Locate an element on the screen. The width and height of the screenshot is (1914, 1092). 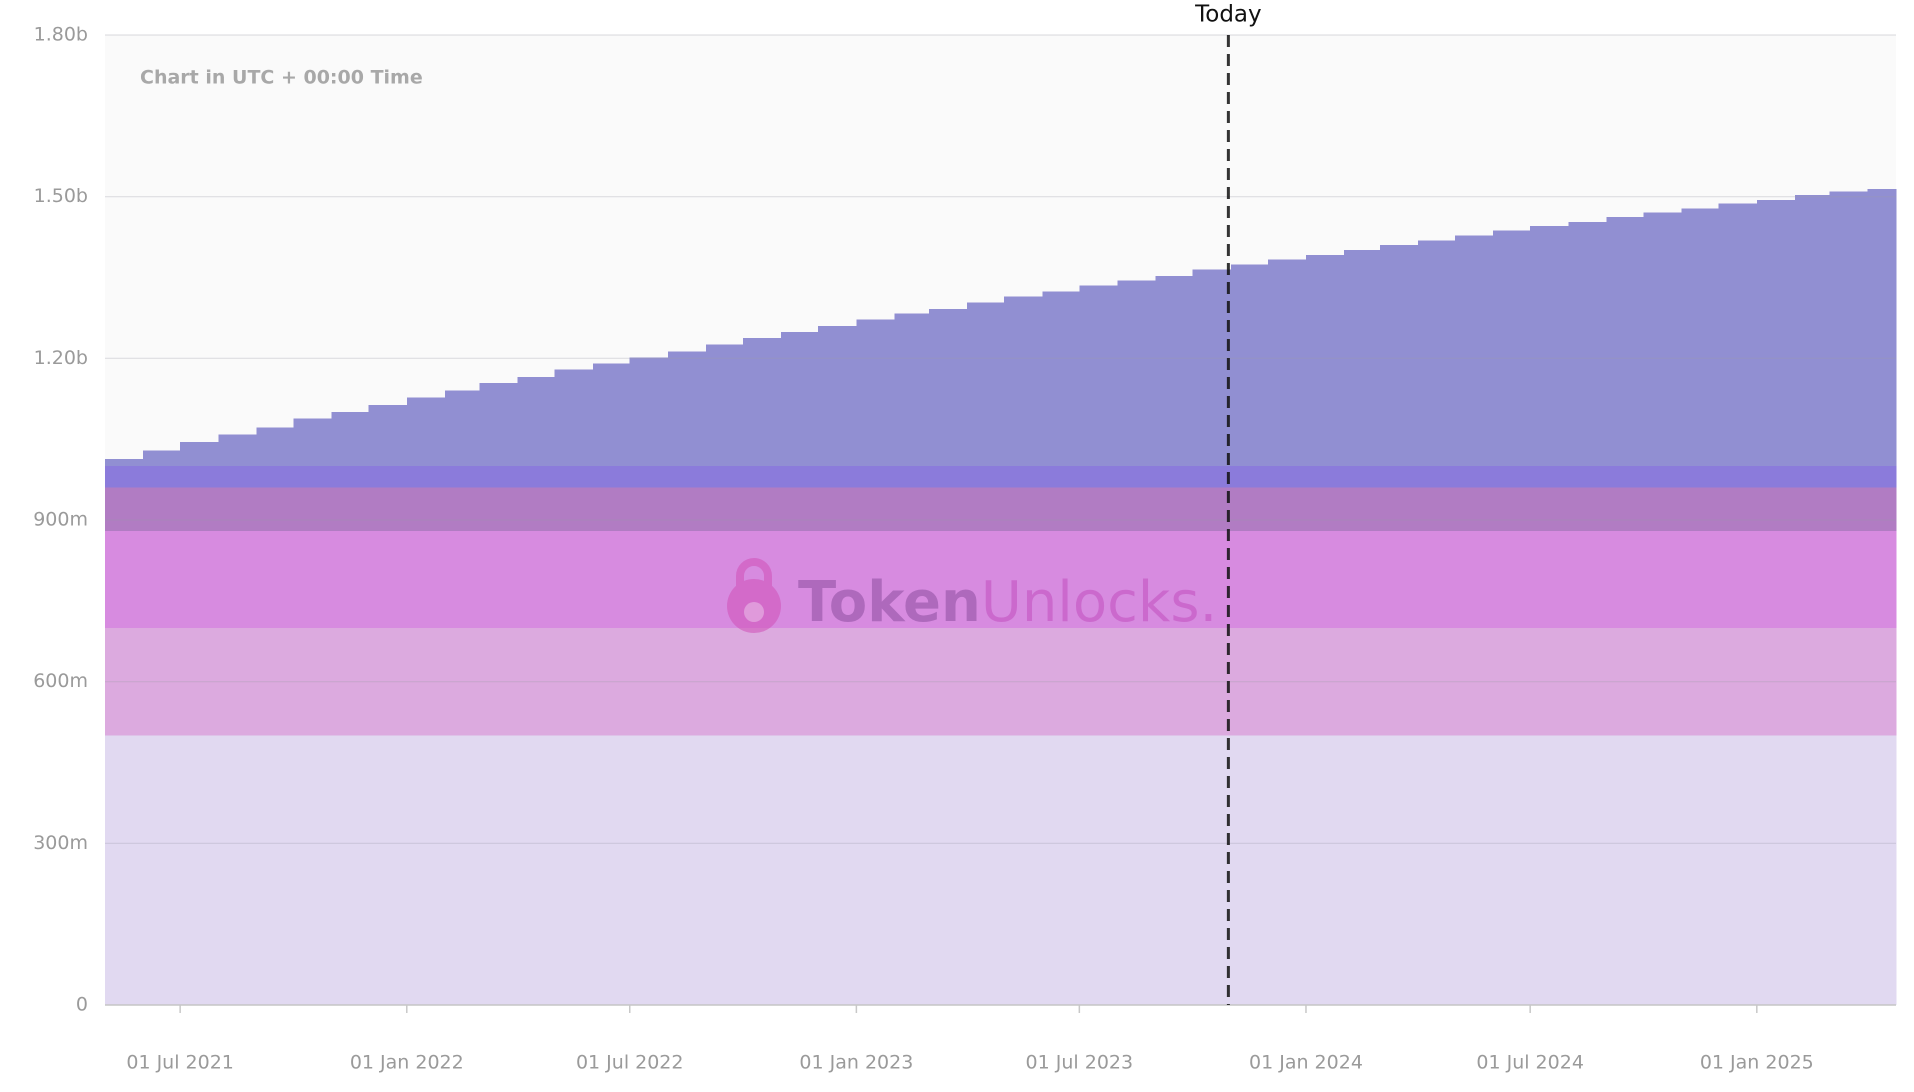
watermark: TokenUnlocks. is located at coordinates (1007, 602).